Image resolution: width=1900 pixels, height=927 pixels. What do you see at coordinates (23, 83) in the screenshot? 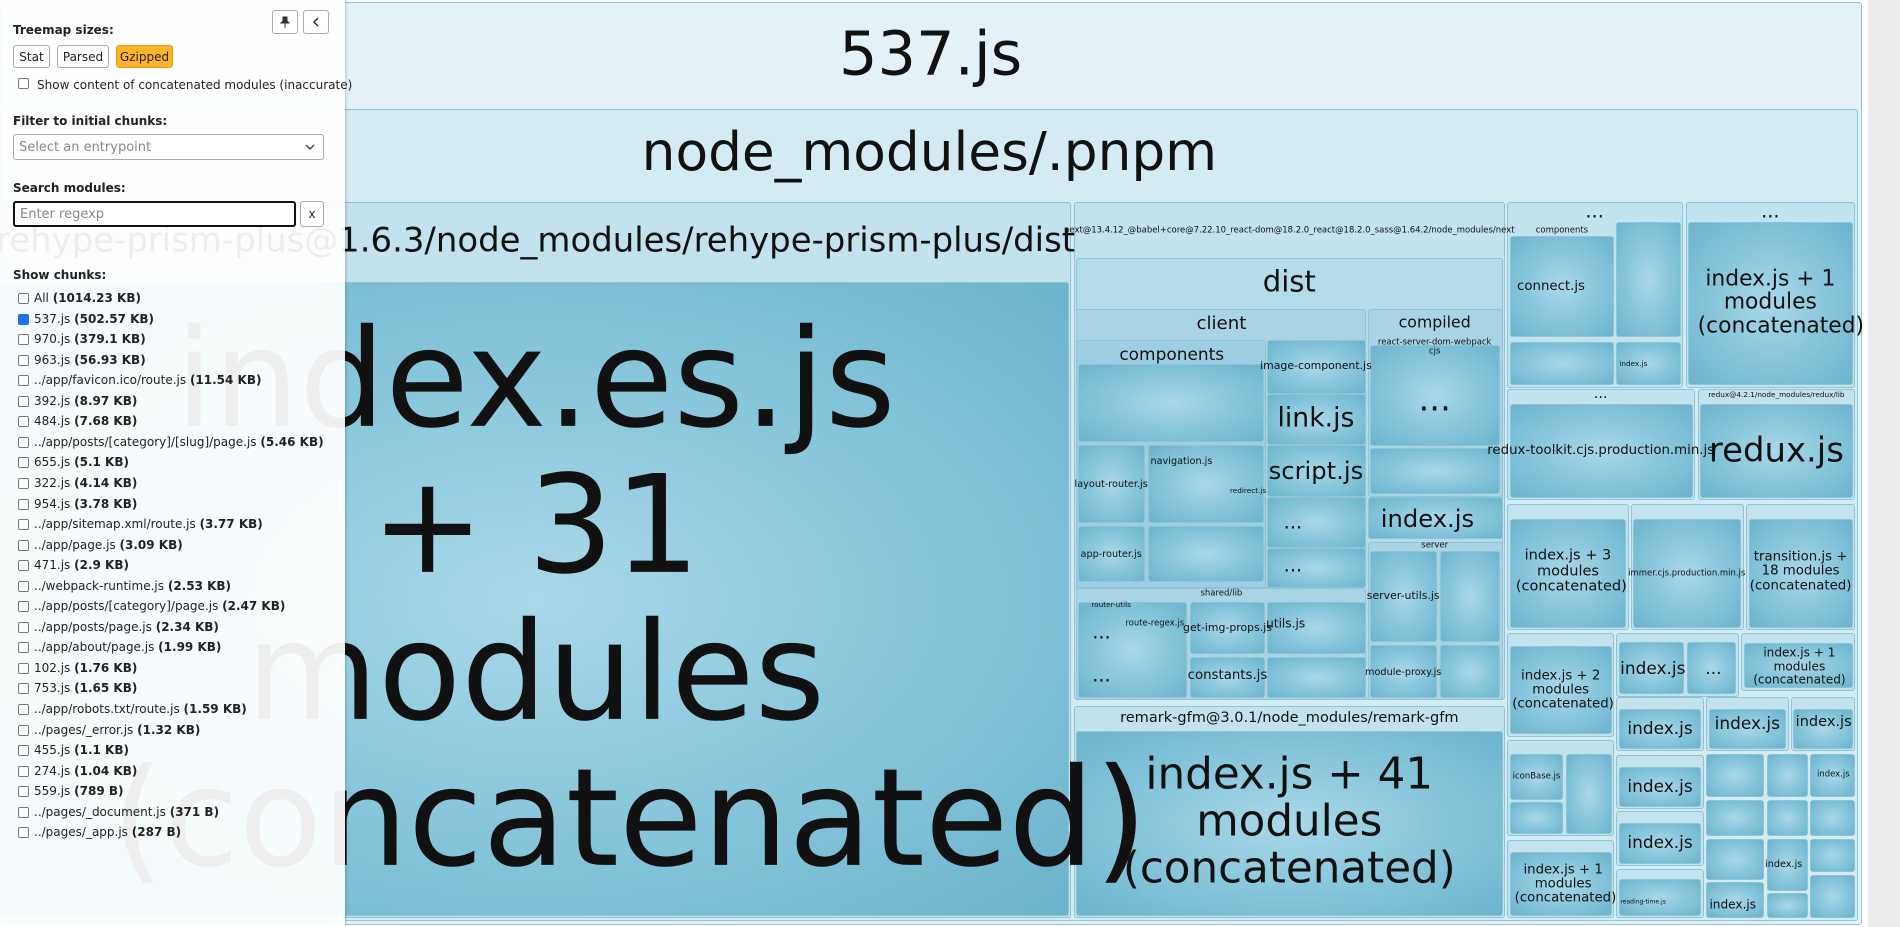
I see `concatenated-checkbox` at bounding box center [23, 83].